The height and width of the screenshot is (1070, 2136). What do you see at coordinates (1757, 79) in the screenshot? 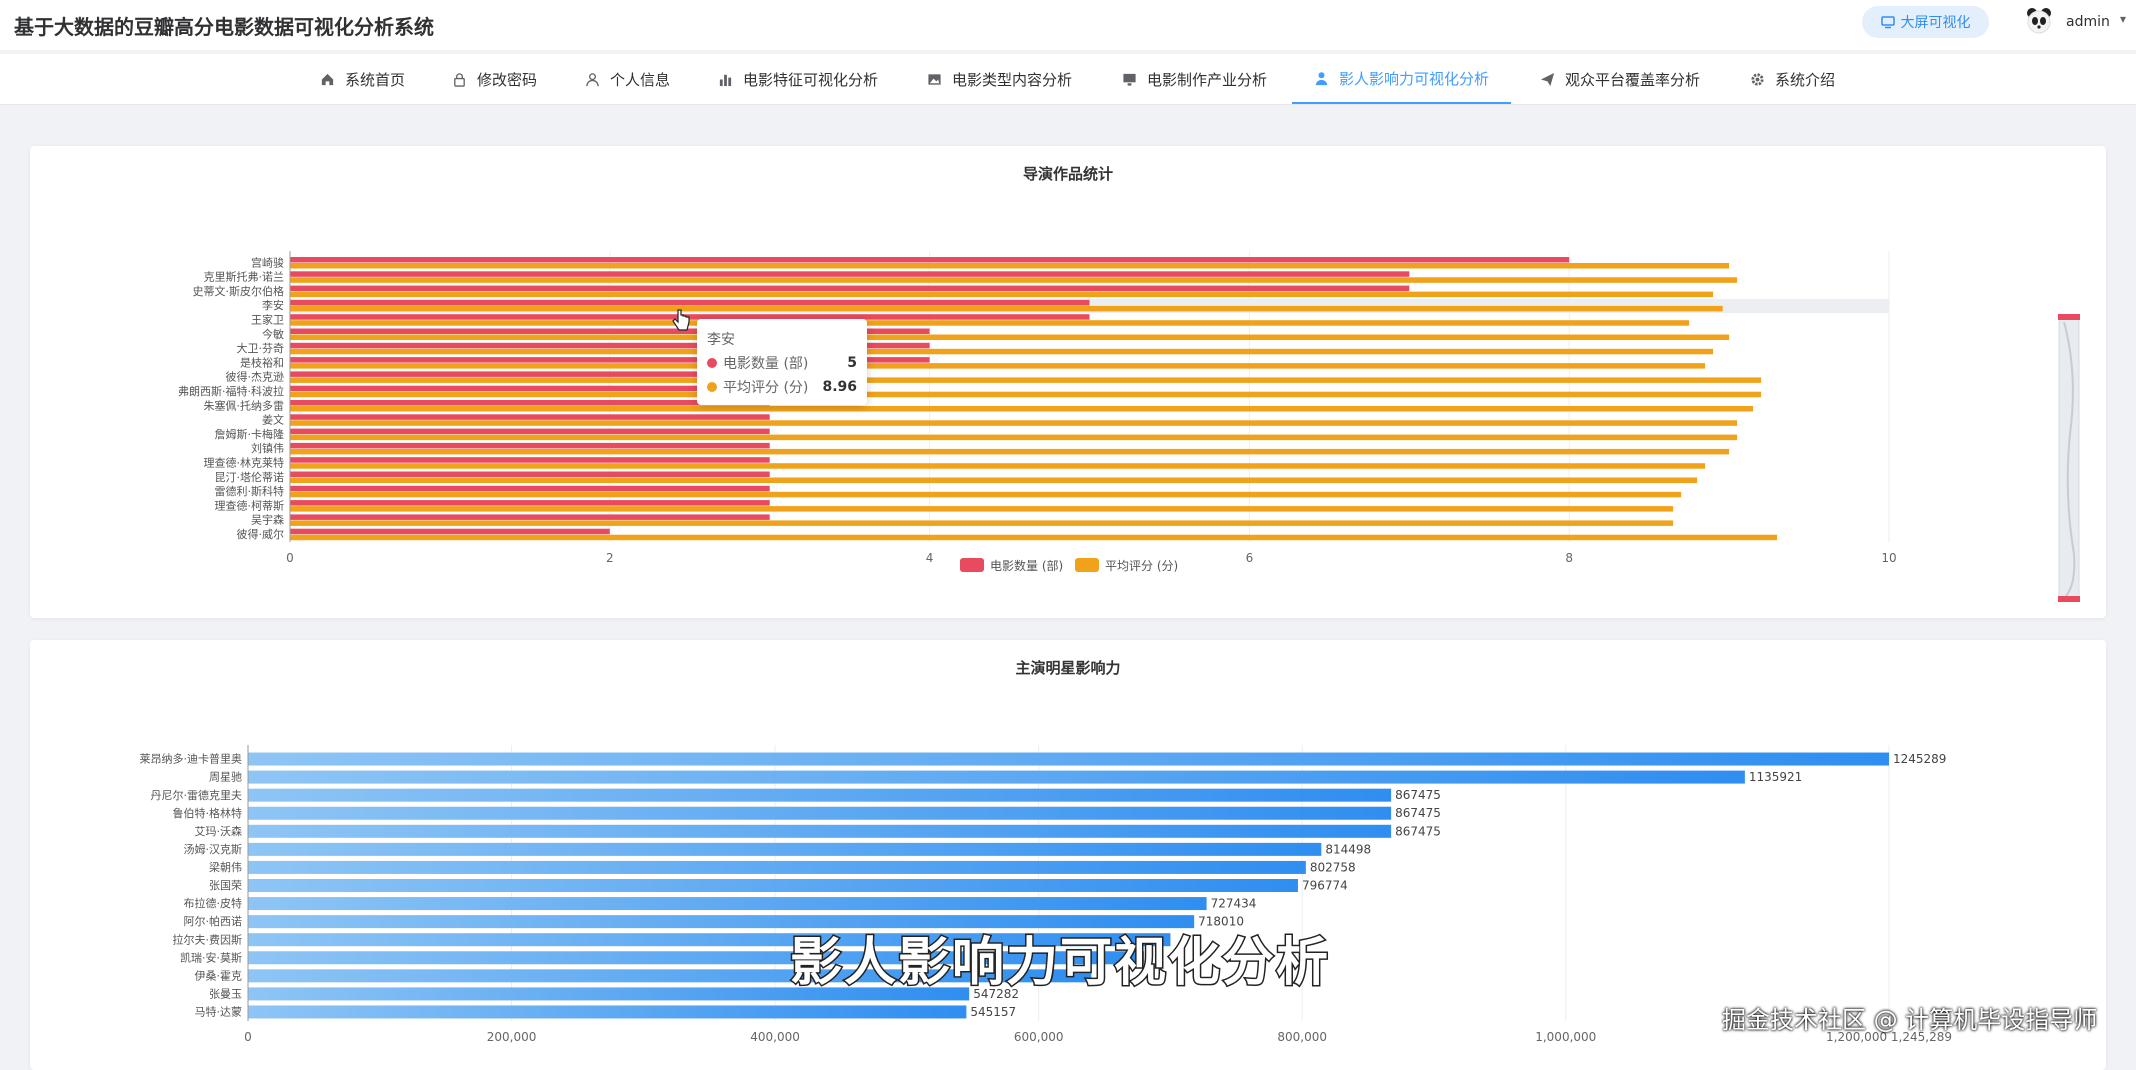
I see `gear-icon` at bounding box center [1757, 79].